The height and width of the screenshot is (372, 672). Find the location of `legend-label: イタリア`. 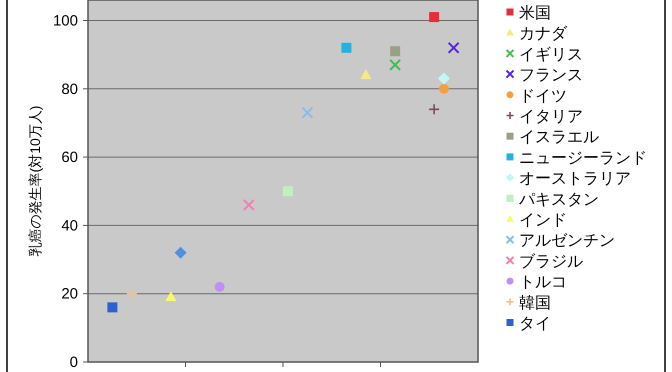

legend-label: イタリア is located at coordinates (551, 117).